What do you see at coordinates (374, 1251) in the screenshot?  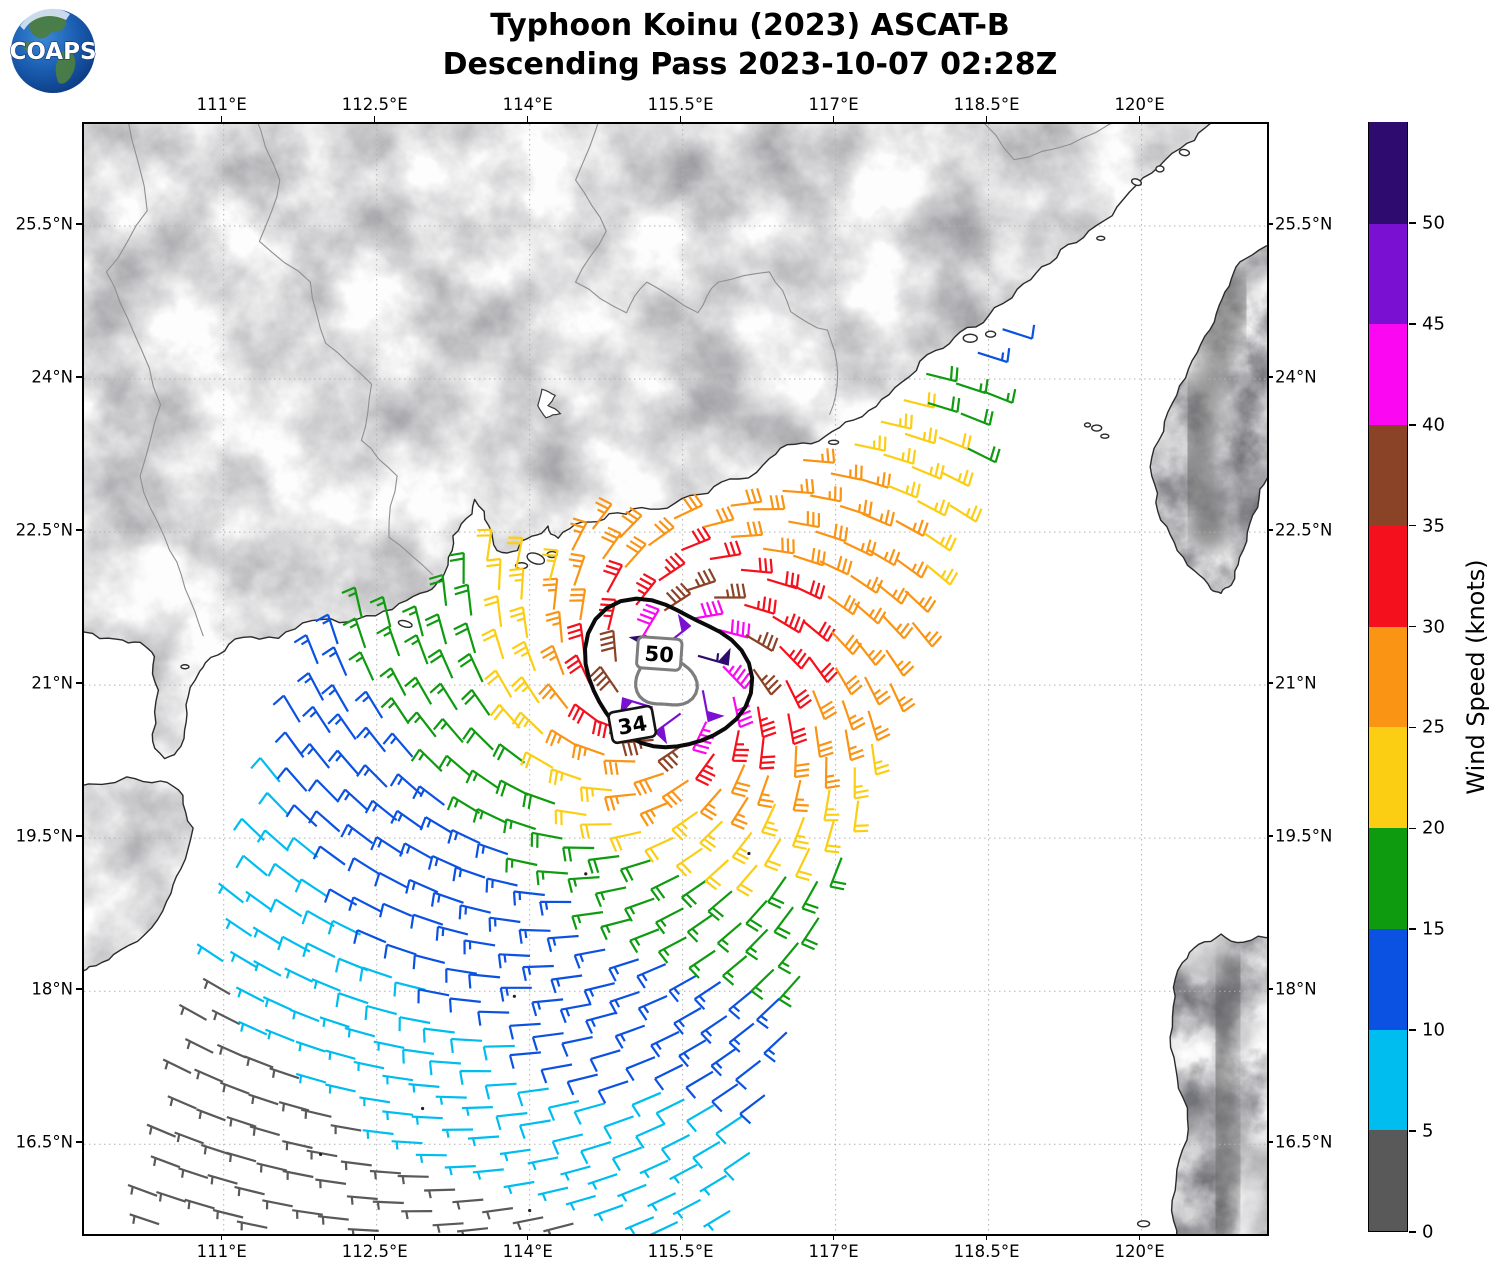 I see `lon-tick-label-bottom: 112.5°E` at bounding box center [374, 1251].